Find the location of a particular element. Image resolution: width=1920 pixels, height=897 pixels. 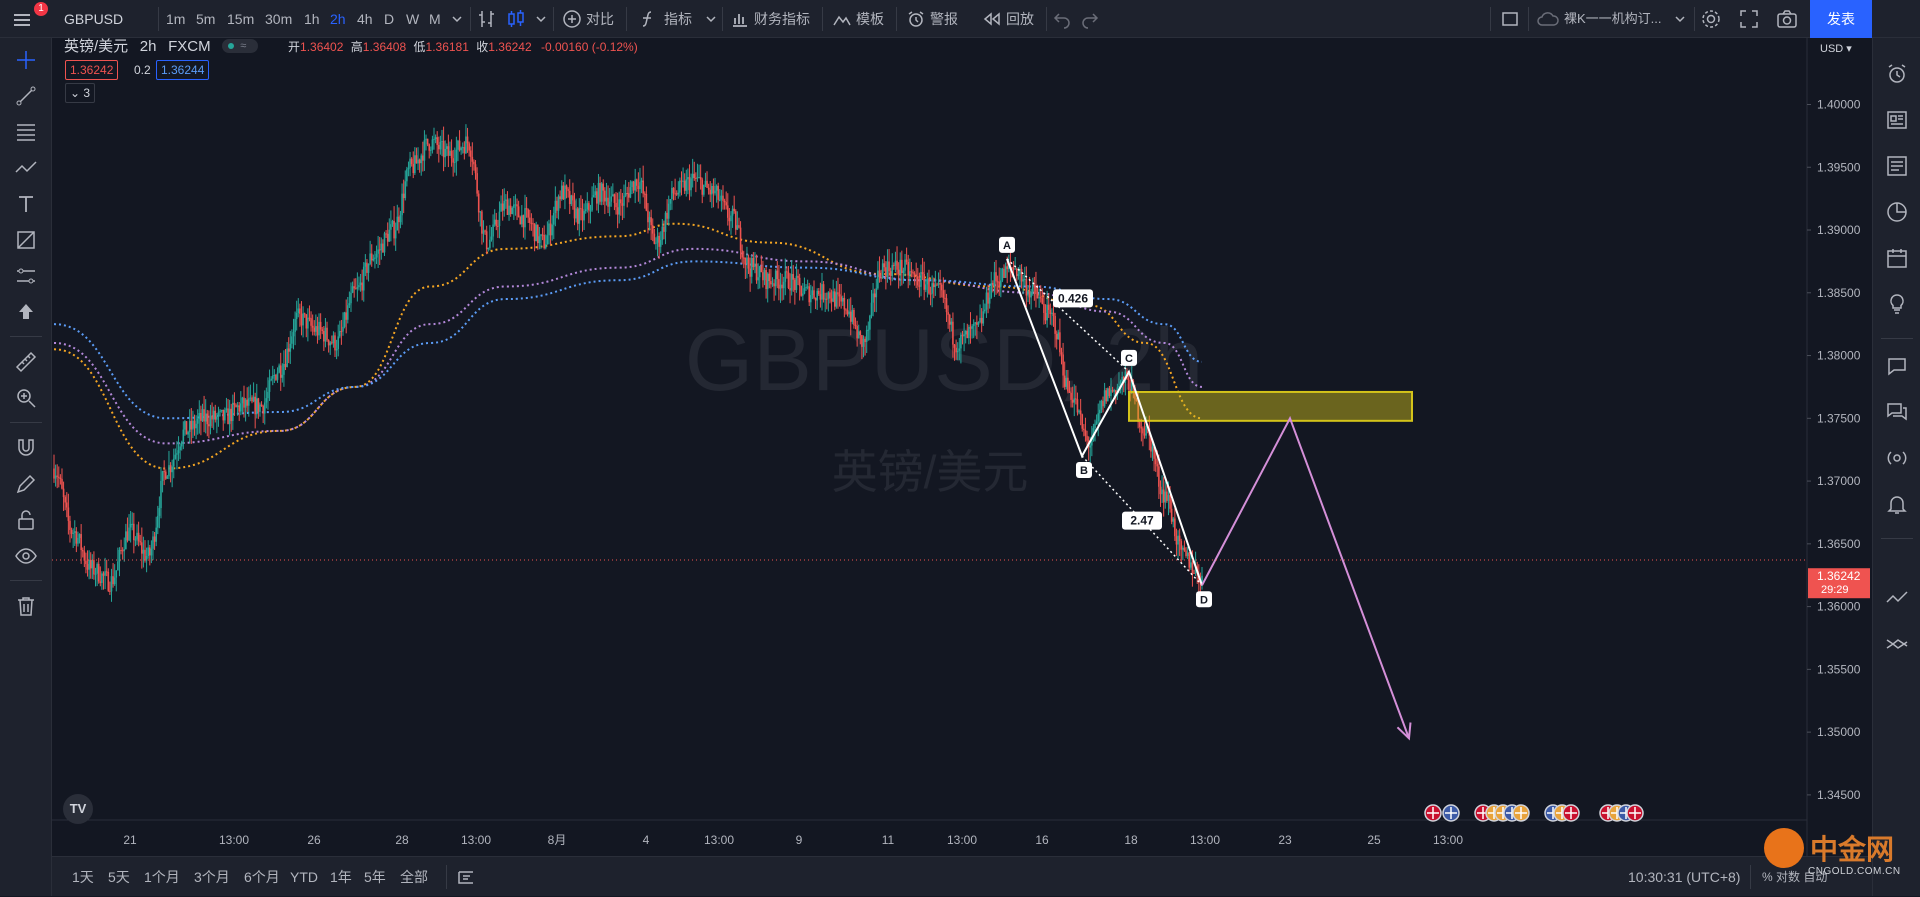

fib-retracement-icon is located at coordinates (26, 132).